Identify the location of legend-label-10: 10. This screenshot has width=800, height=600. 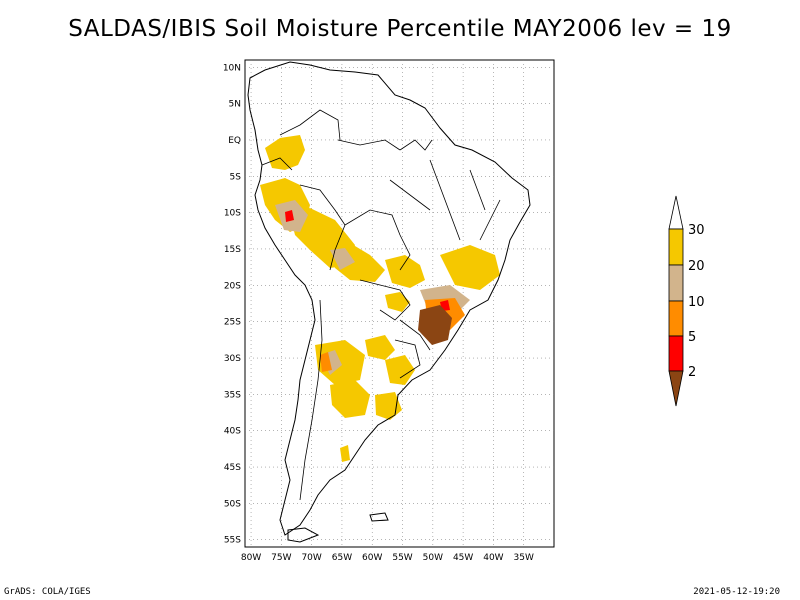
(696, 302).